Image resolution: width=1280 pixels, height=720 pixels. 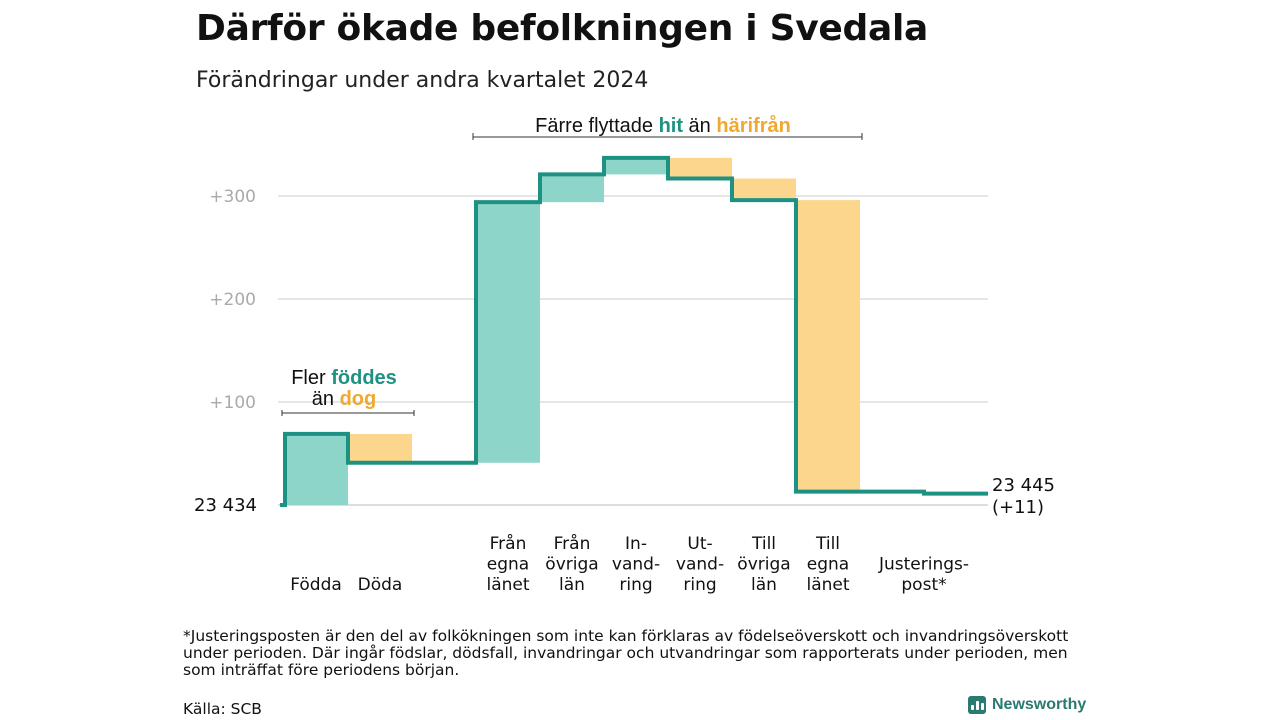 What do you see at coordinates (663, 125) in the screenshot?
I see `annotation-migration: Färre flyttade hit än härifrån` at bounding box center [663, 125].